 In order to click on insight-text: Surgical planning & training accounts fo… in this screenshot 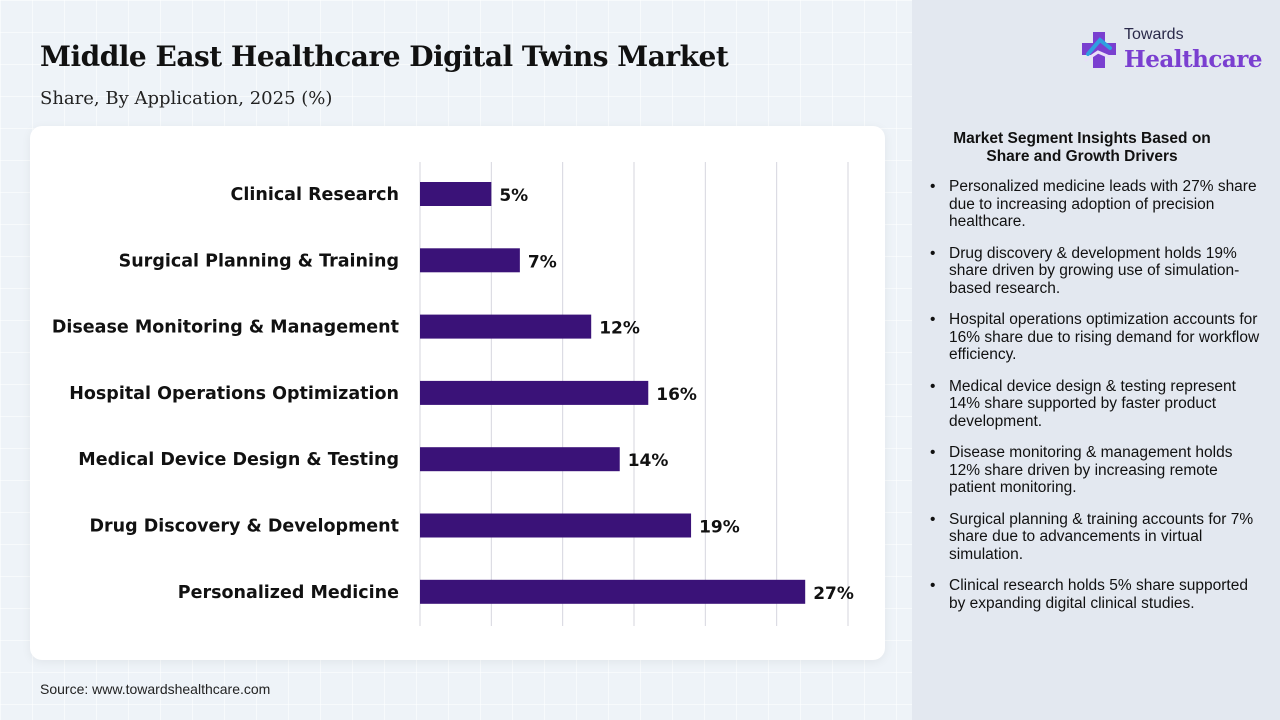, I will do `click(1101, 536)`.